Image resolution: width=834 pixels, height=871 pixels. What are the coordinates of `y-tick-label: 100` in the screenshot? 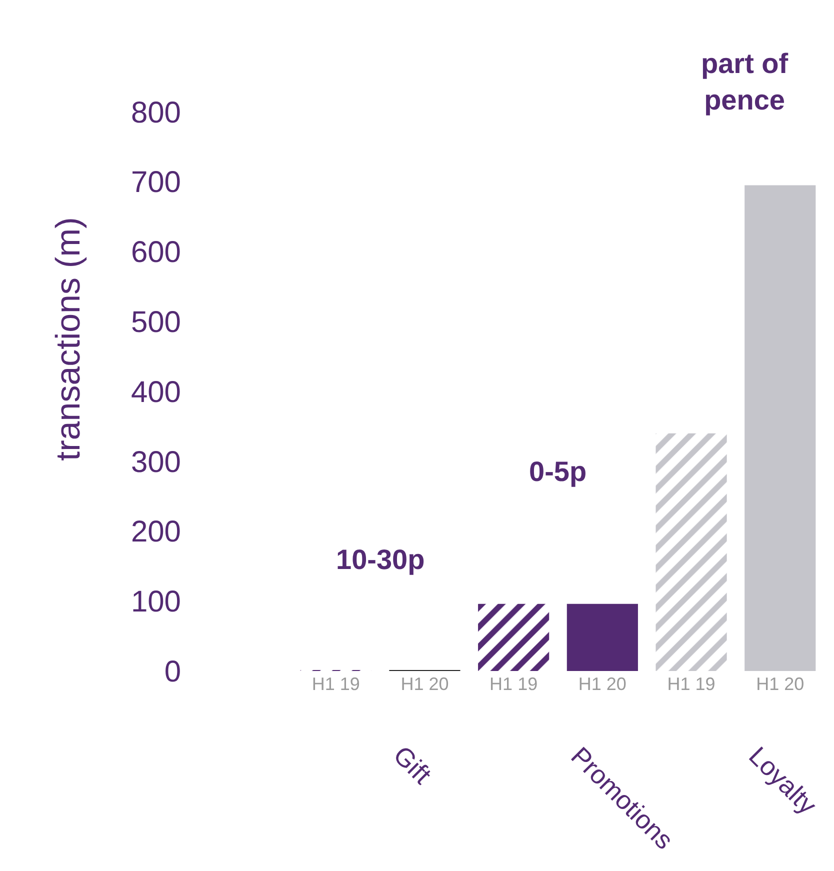 It's located at (155, 602).